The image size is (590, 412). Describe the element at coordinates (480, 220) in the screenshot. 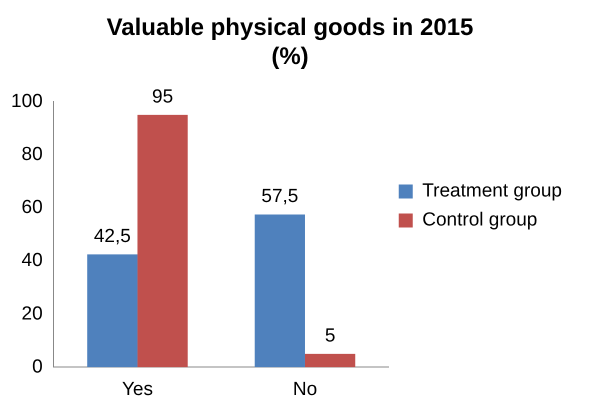

I see `legend-label: Control group` at that location.